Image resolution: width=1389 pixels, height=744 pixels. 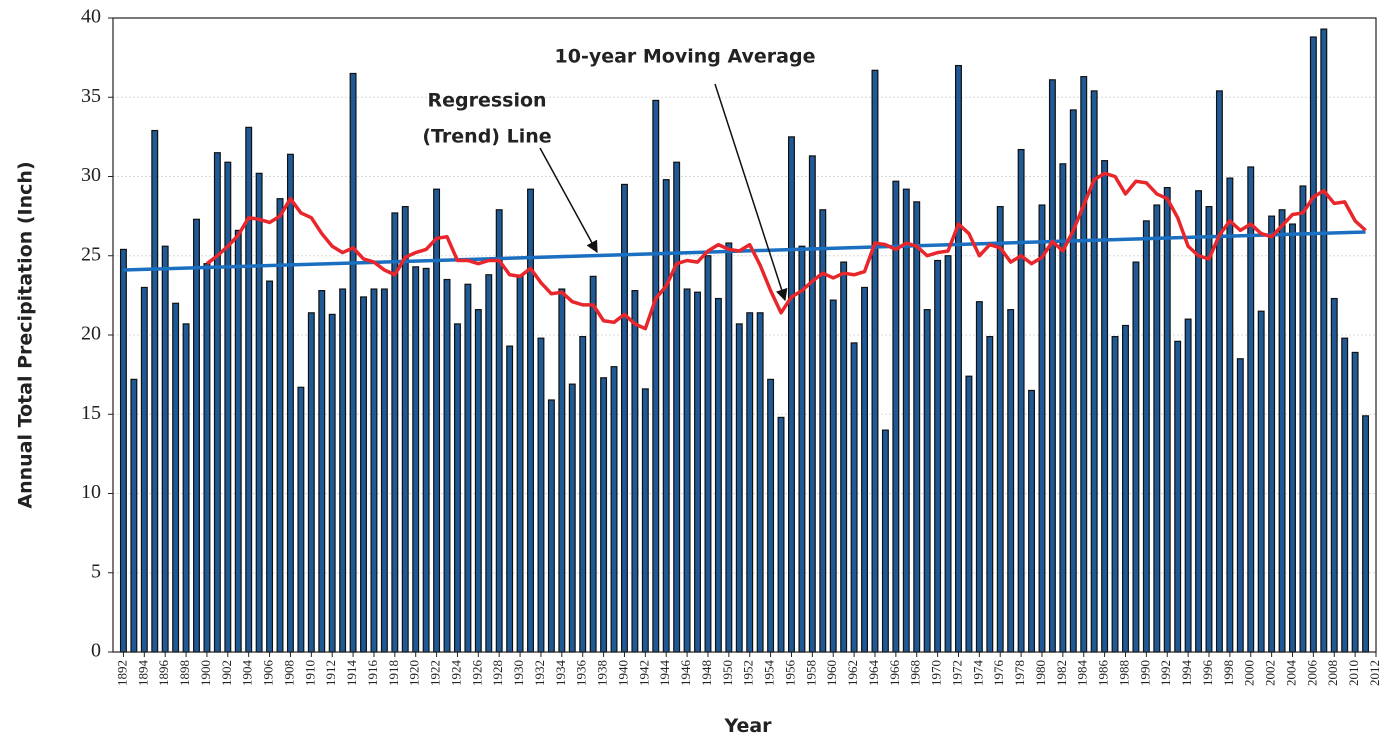 What do you see at coordinates (1144, 673) in the screenshot?
I see `x-tick-label: 1990` at bounding box center [1144, 673].